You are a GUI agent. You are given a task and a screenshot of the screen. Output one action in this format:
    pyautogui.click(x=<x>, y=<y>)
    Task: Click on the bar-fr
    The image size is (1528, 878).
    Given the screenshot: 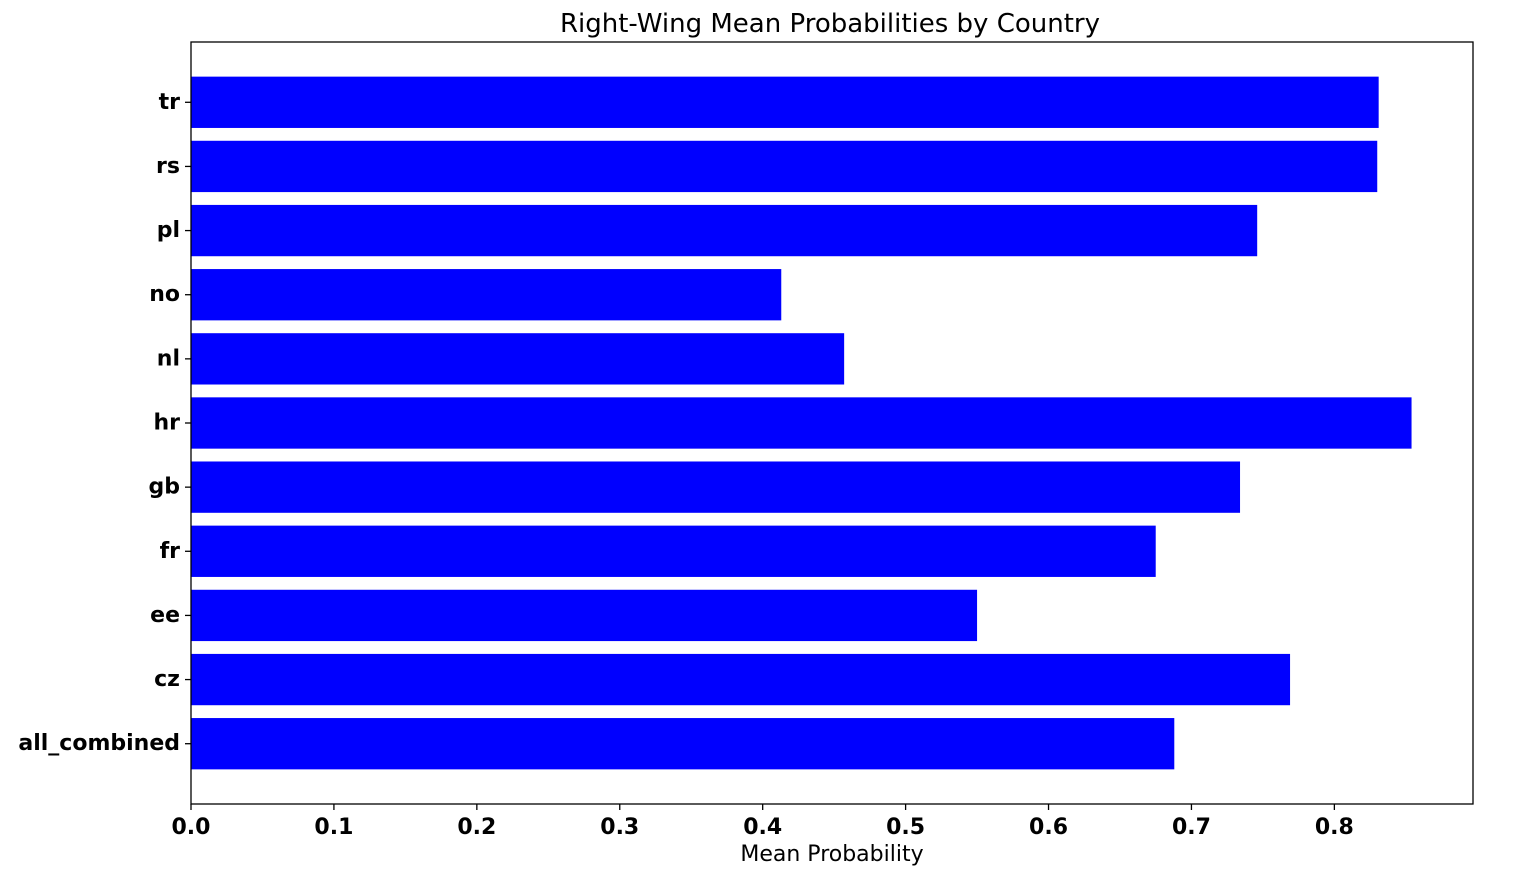 What is the action you would take?
    pyautogui.click(x=673, y=551)
    